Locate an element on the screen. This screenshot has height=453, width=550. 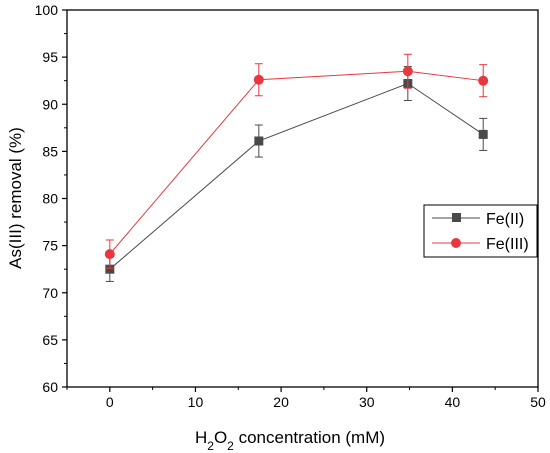
x-tick-label: 20 is located at coordinates (281, 402).